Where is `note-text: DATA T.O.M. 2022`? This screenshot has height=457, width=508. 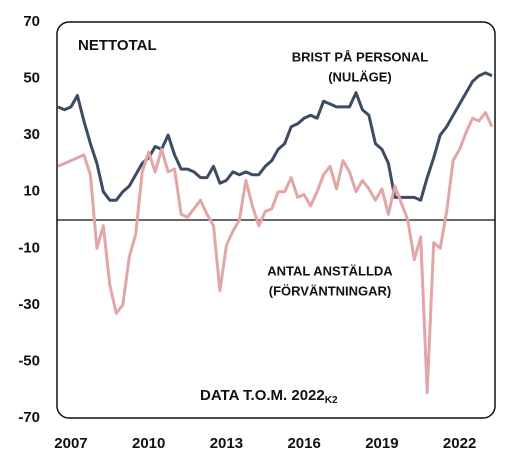
note-text: DATA T.O.M. 2022 is located at coordinates (262, 395).